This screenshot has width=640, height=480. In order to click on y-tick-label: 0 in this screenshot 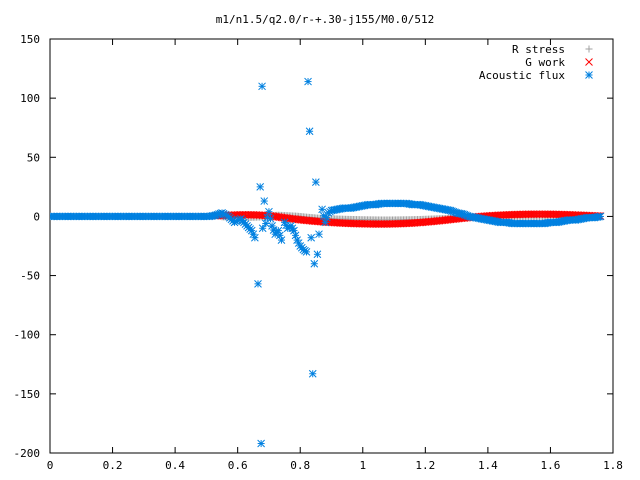, I will do `click(36, 216)`.